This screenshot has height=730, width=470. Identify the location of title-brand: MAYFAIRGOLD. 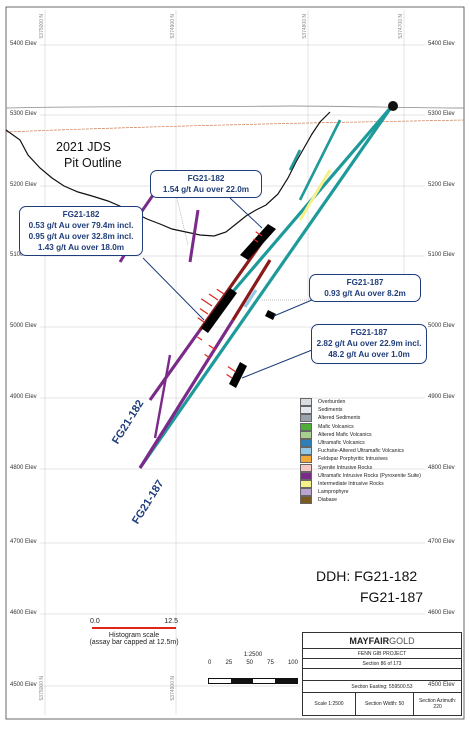
(382, 641).